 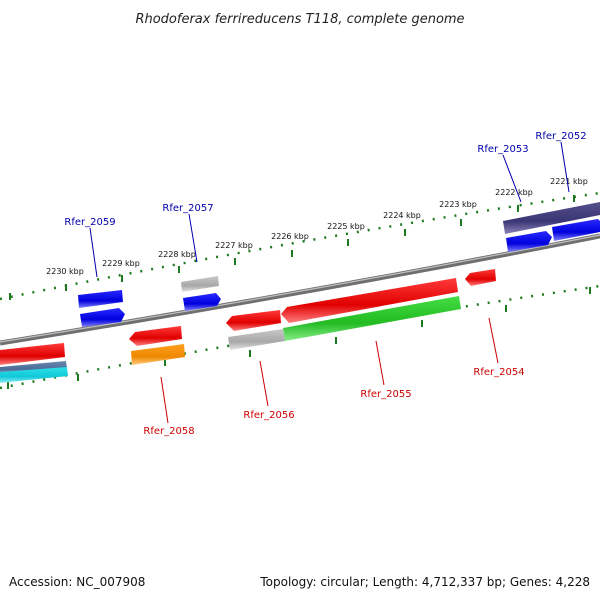 What do you see at coordinates (502, 149) in the screenshot?
I see `gene-label-rfer-2053: Rfer_2053` at bounding box center [502, 149].